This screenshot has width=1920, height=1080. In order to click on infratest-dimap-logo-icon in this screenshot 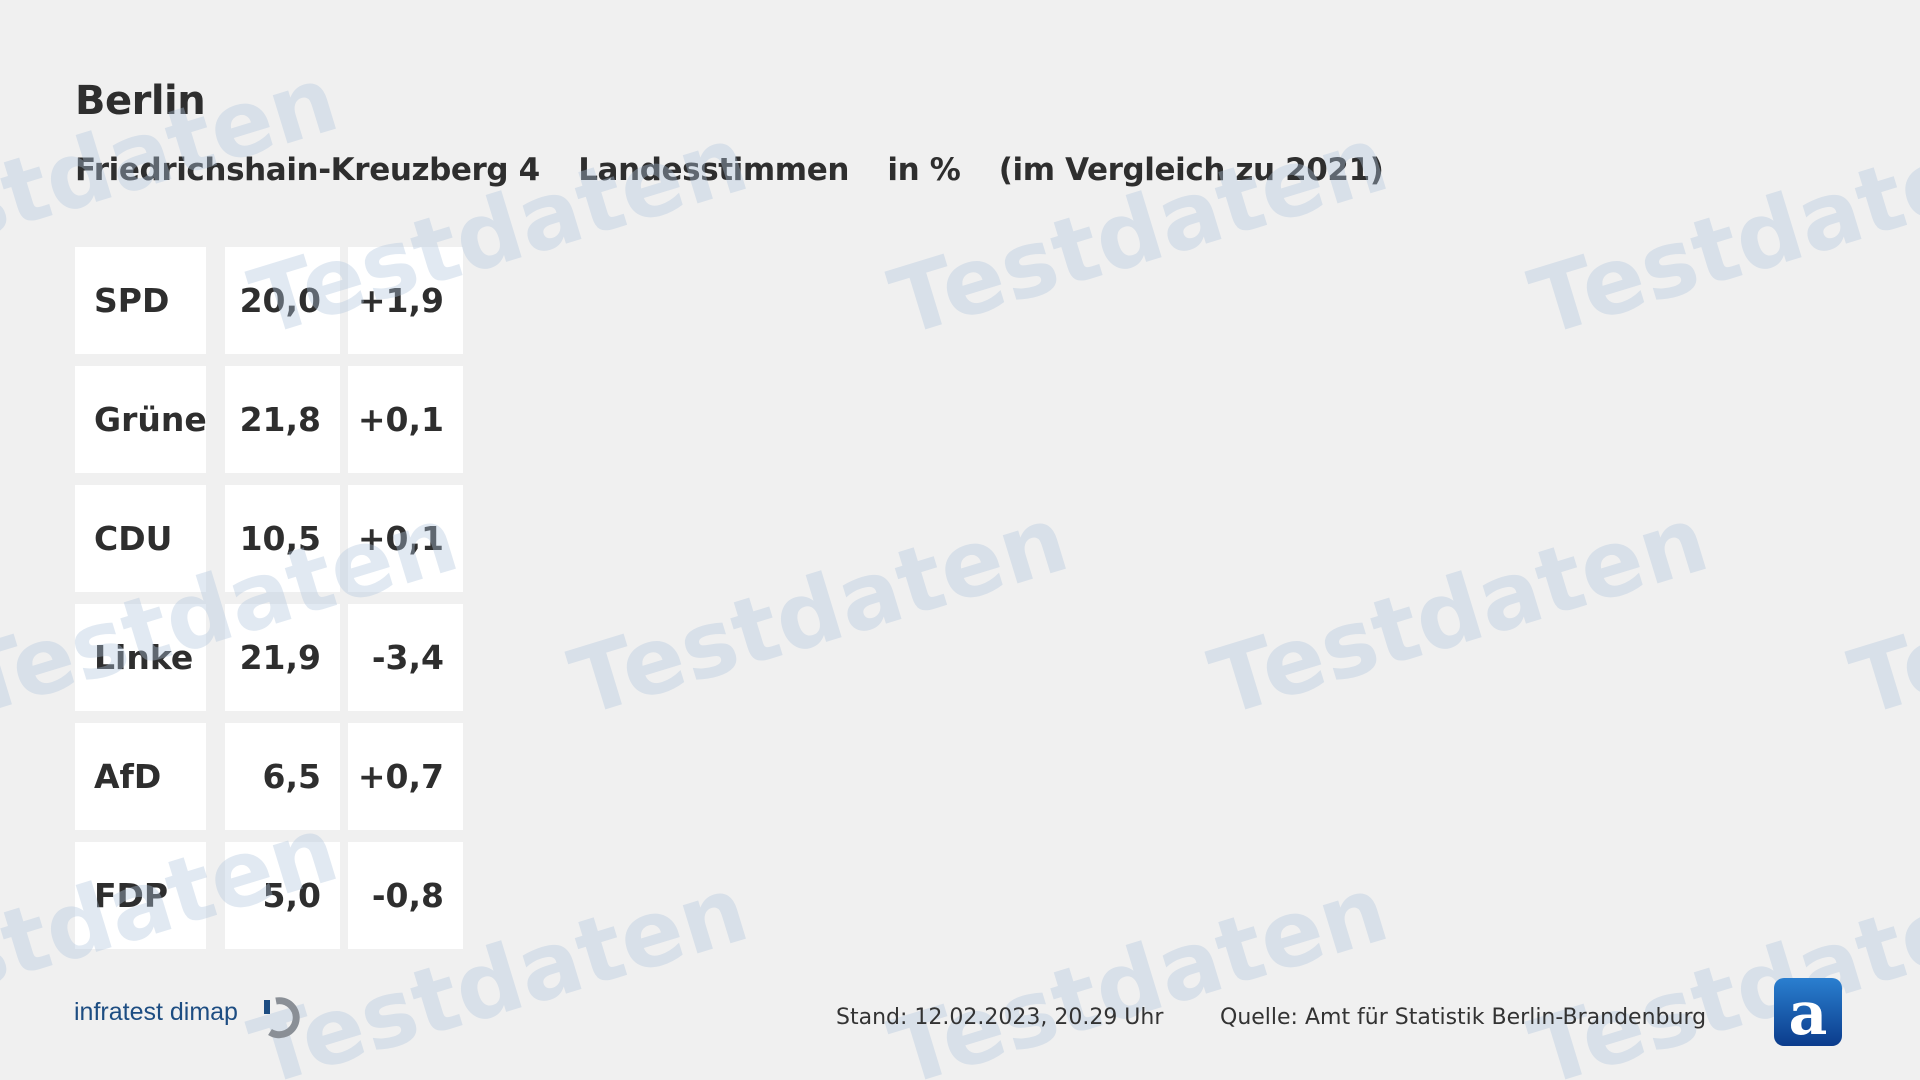, I will do `click(282, 1018)`.